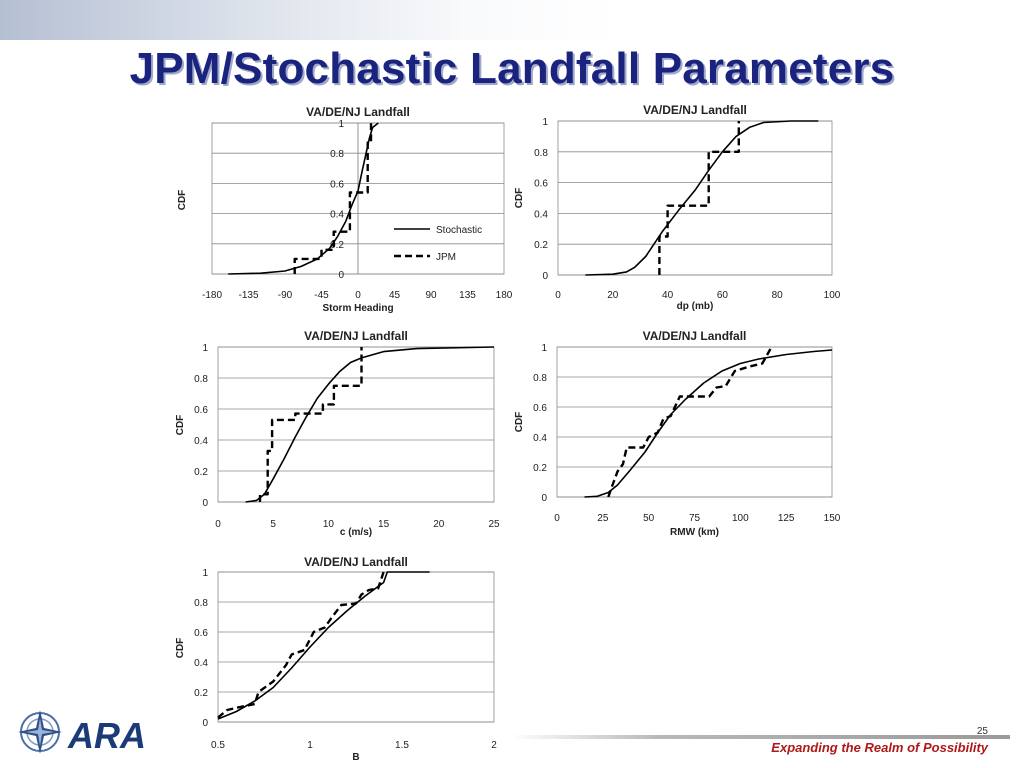 This screenshot has height=768, width=1024. I want to click on x-axis-label: RMW (km), so click(694, 532).